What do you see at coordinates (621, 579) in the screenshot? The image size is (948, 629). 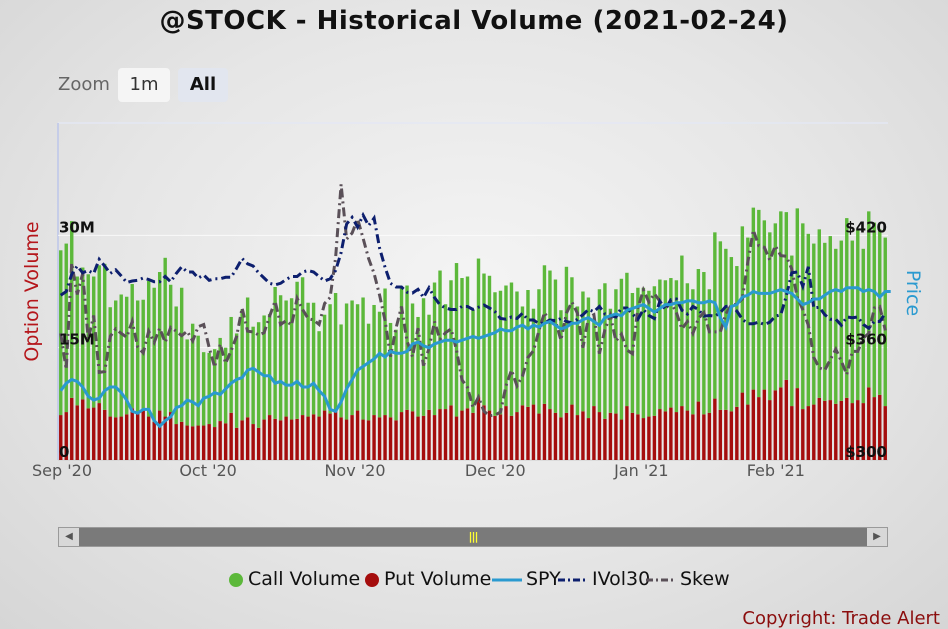 I see `legend-label: IVol30` at bounding box center [621, 579].